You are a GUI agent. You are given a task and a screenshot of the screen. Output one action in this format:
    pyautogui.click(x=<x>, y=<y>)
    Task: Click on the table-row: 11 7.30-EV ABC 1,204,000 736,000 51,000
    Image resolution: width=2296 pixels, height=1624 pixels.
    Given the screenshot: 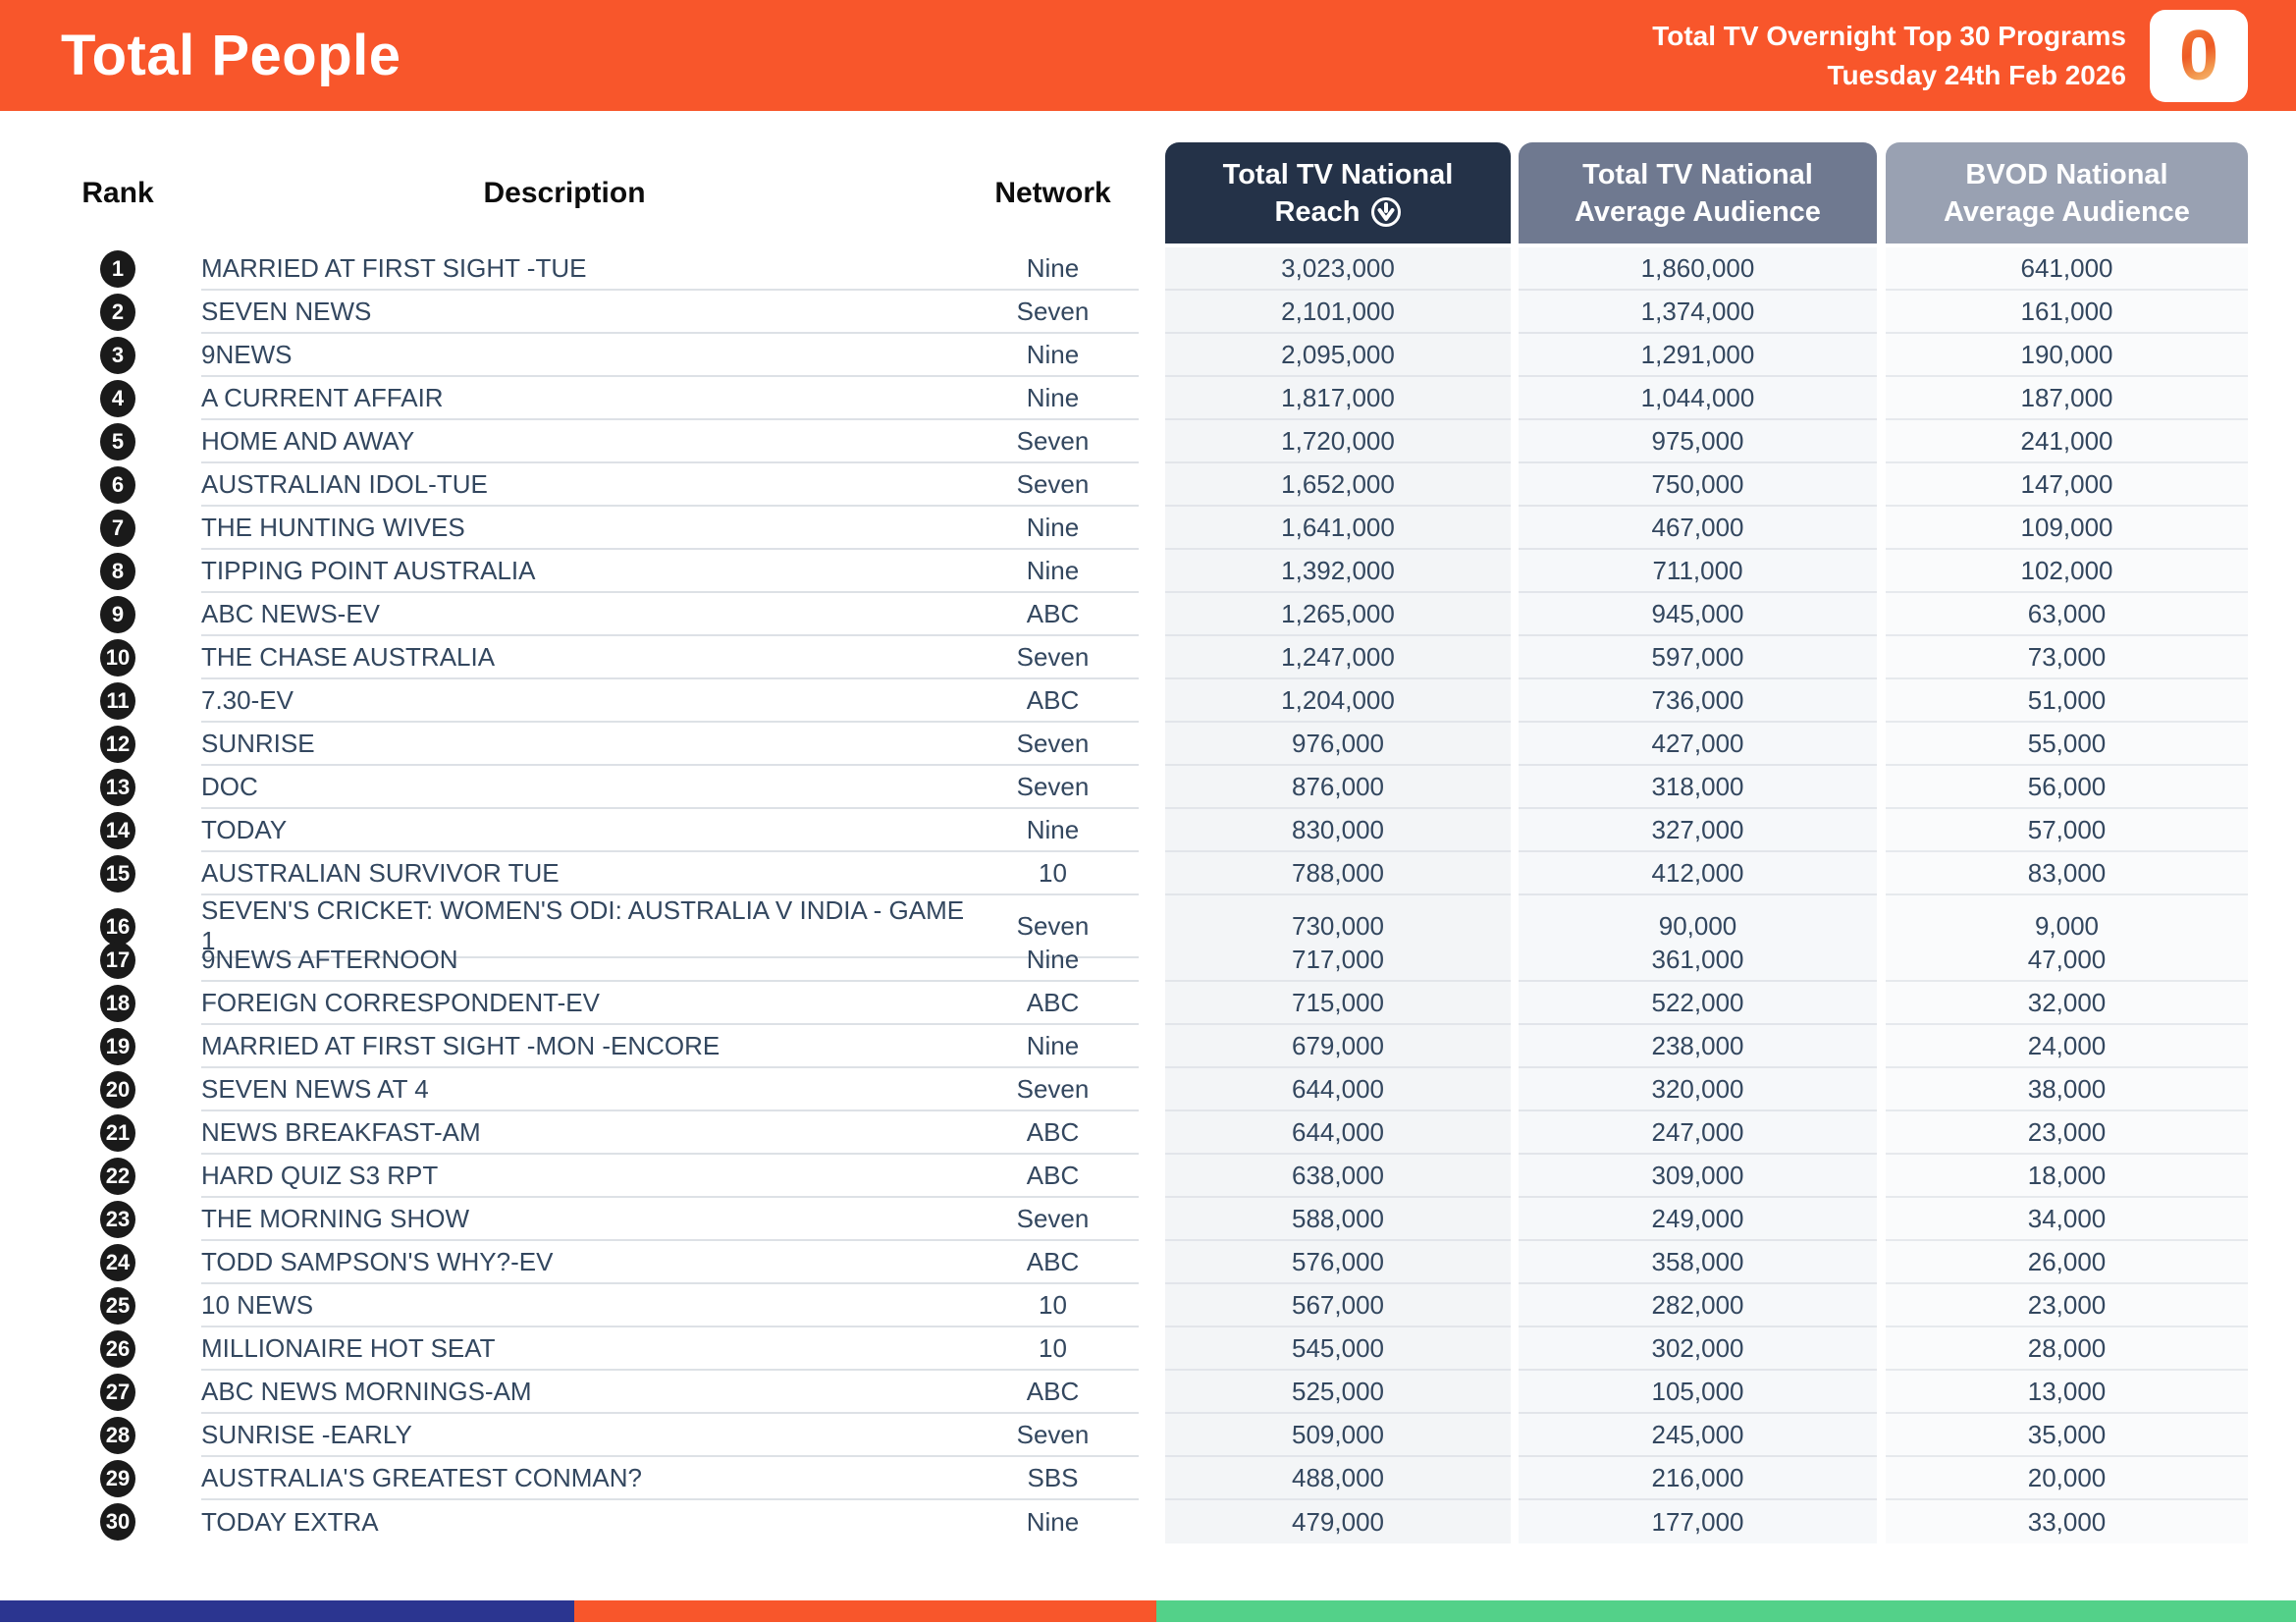 What is the action you would take?
    pyautogui.click(x=1148, y=701)
    